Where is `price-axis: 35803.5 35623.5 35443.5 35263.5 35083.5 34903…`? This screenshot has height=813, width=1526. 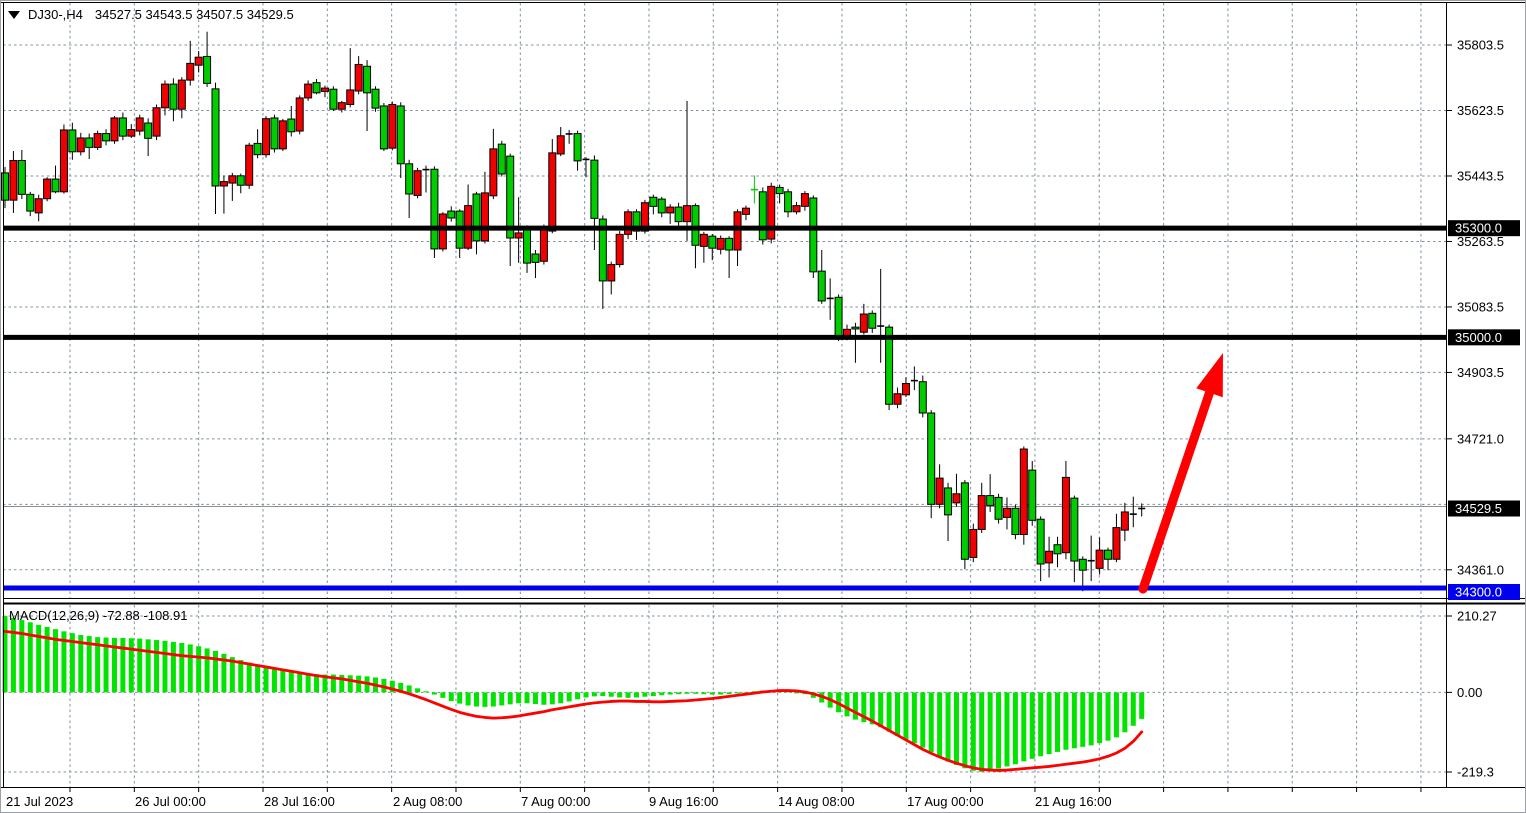
price-axis: 35803.5 35623.5 35443.5 35263.5 35083.5 34903… is located at coordinates (1483, 409).